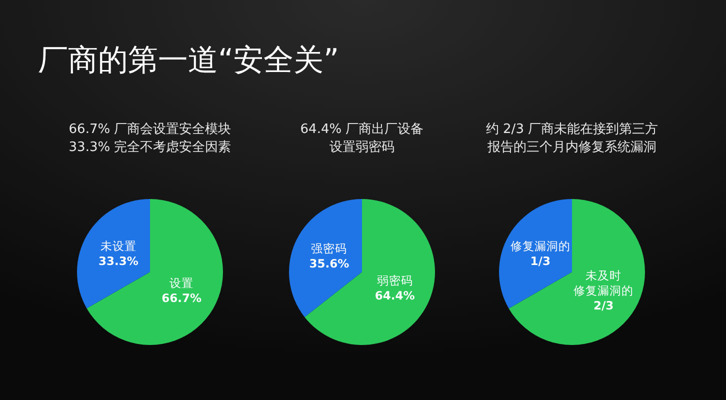  Describe the element at coordinates (118, 261) in the screenshot. I see `data-label: 33.3%` at that location.